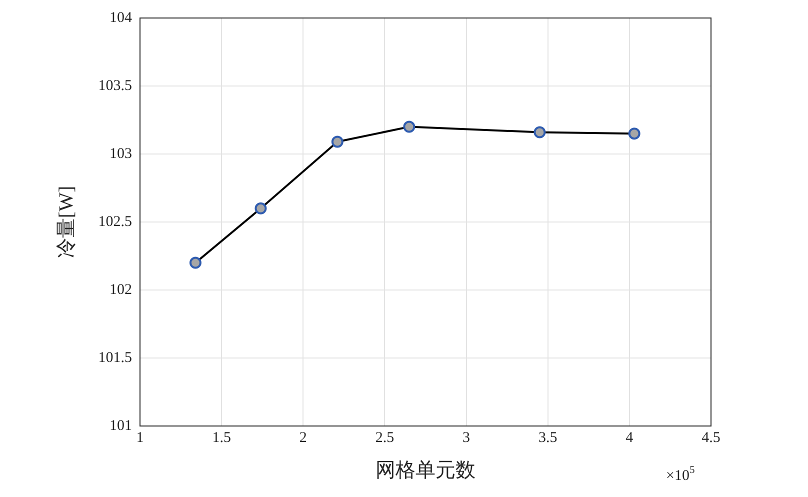 The height and width of the screenshot is (497, 808). I want to click on x-tick-label: 2, so click(303, 438).